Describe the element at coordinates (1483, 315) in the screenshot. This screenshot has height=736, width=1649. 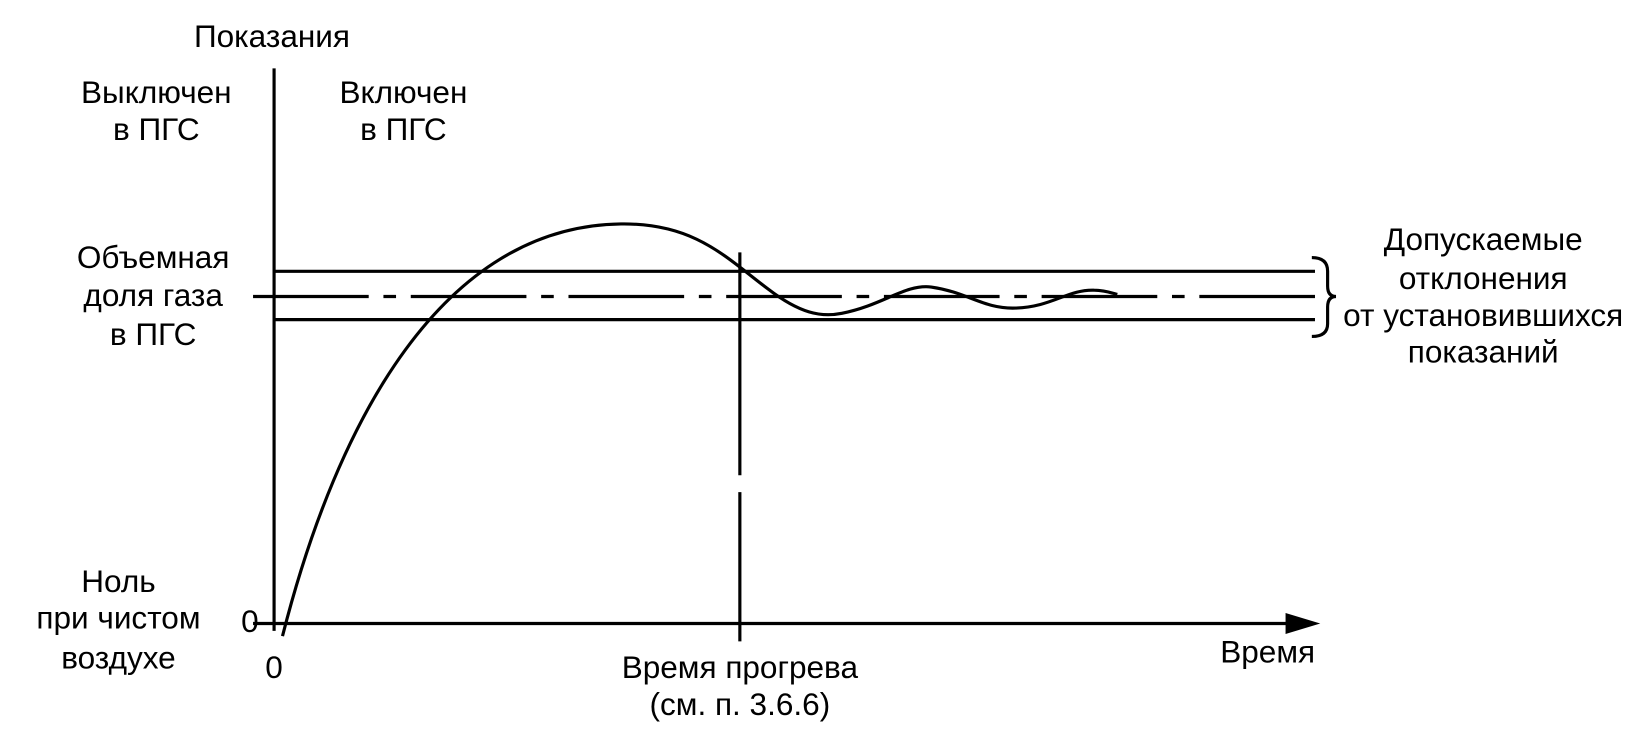
I see `label: от установившихся` at that location.